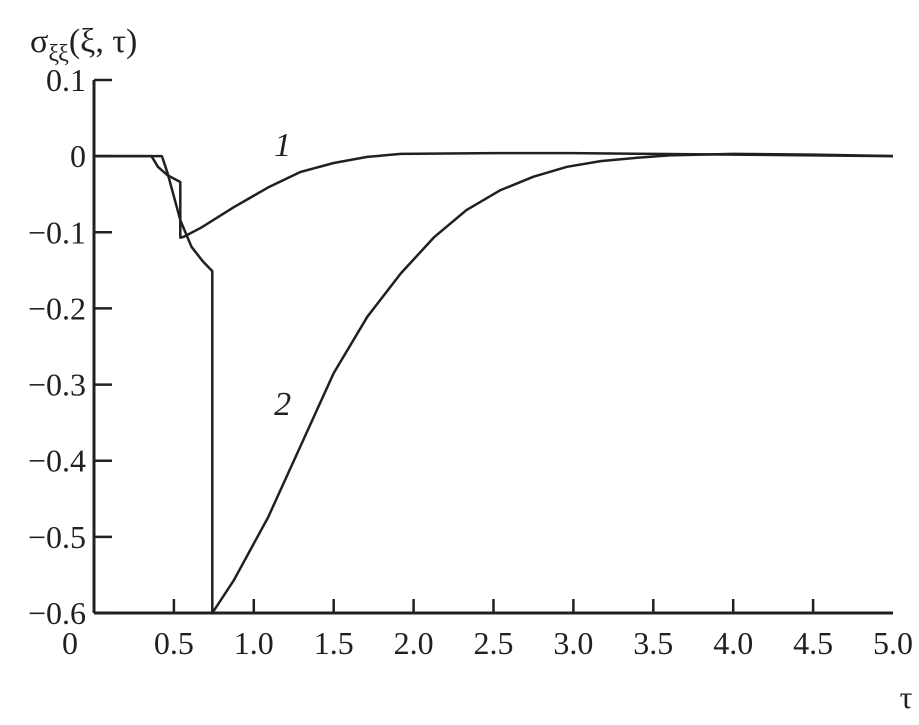 This screenshot has width=919, height=725. I want to click on x-tick-label: 3.0, so click(573, 643).